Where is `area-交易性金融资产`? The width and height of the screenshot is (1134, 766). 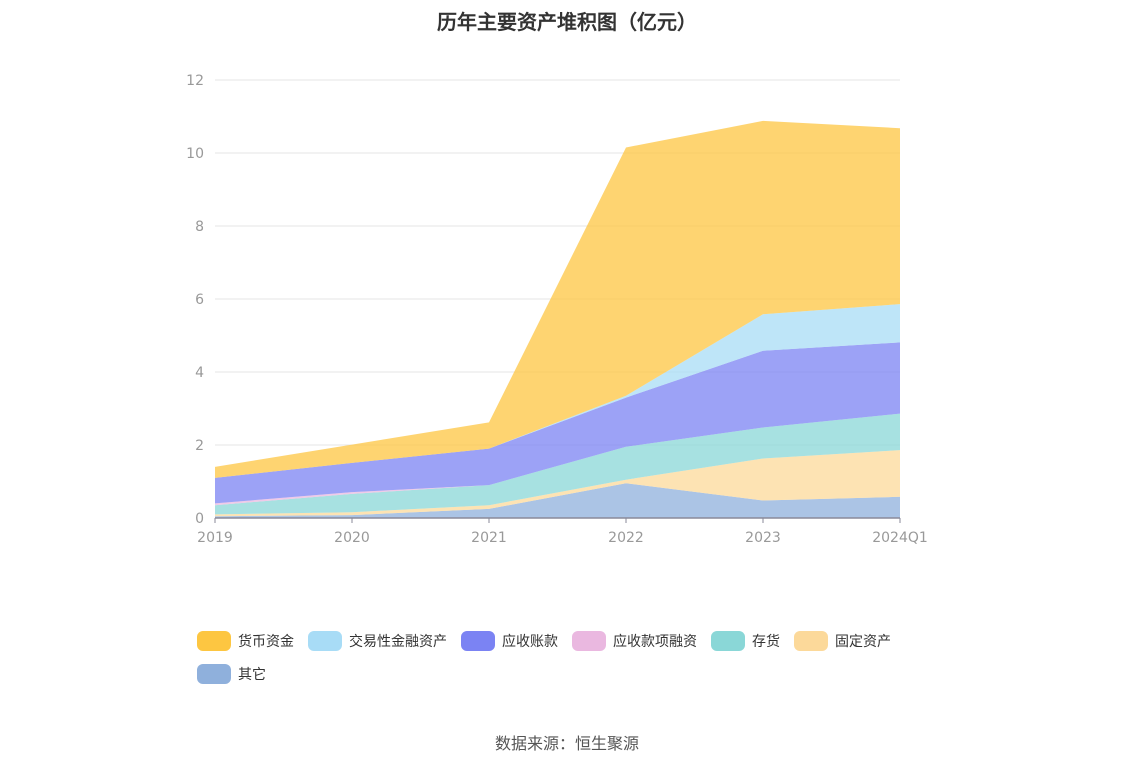
area-交易性金融资产 is located at coordinates (557, 391).